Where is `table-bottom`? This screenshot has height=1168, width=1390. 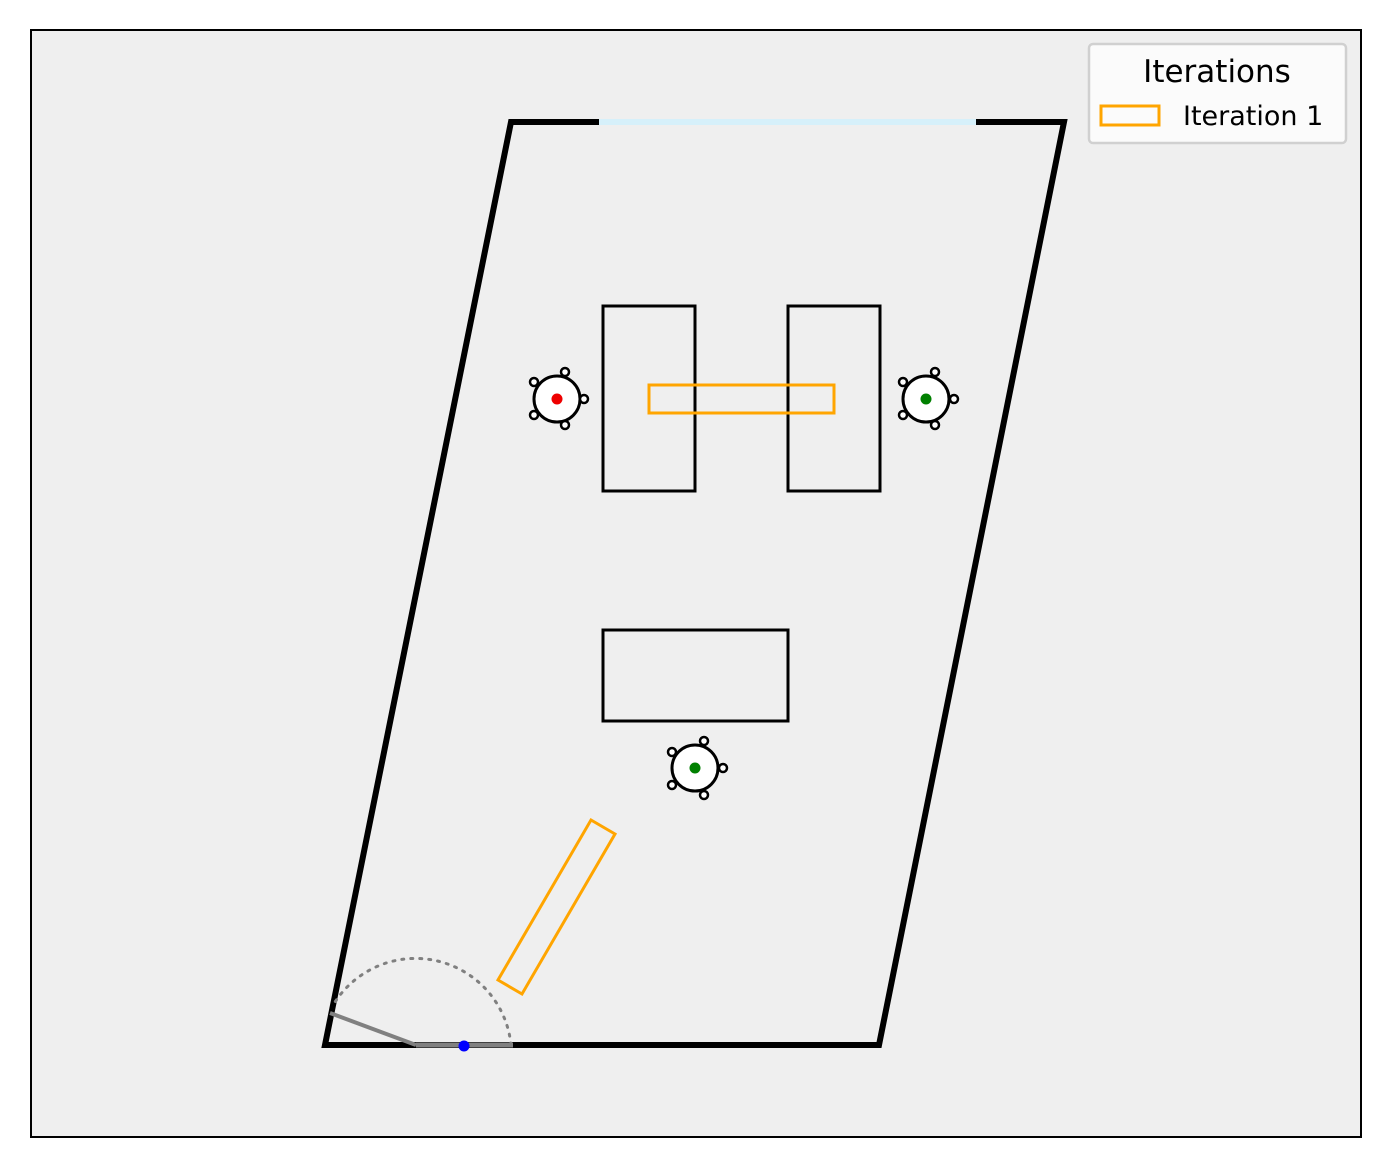 table-bottom is located at coordinates (695, 675).